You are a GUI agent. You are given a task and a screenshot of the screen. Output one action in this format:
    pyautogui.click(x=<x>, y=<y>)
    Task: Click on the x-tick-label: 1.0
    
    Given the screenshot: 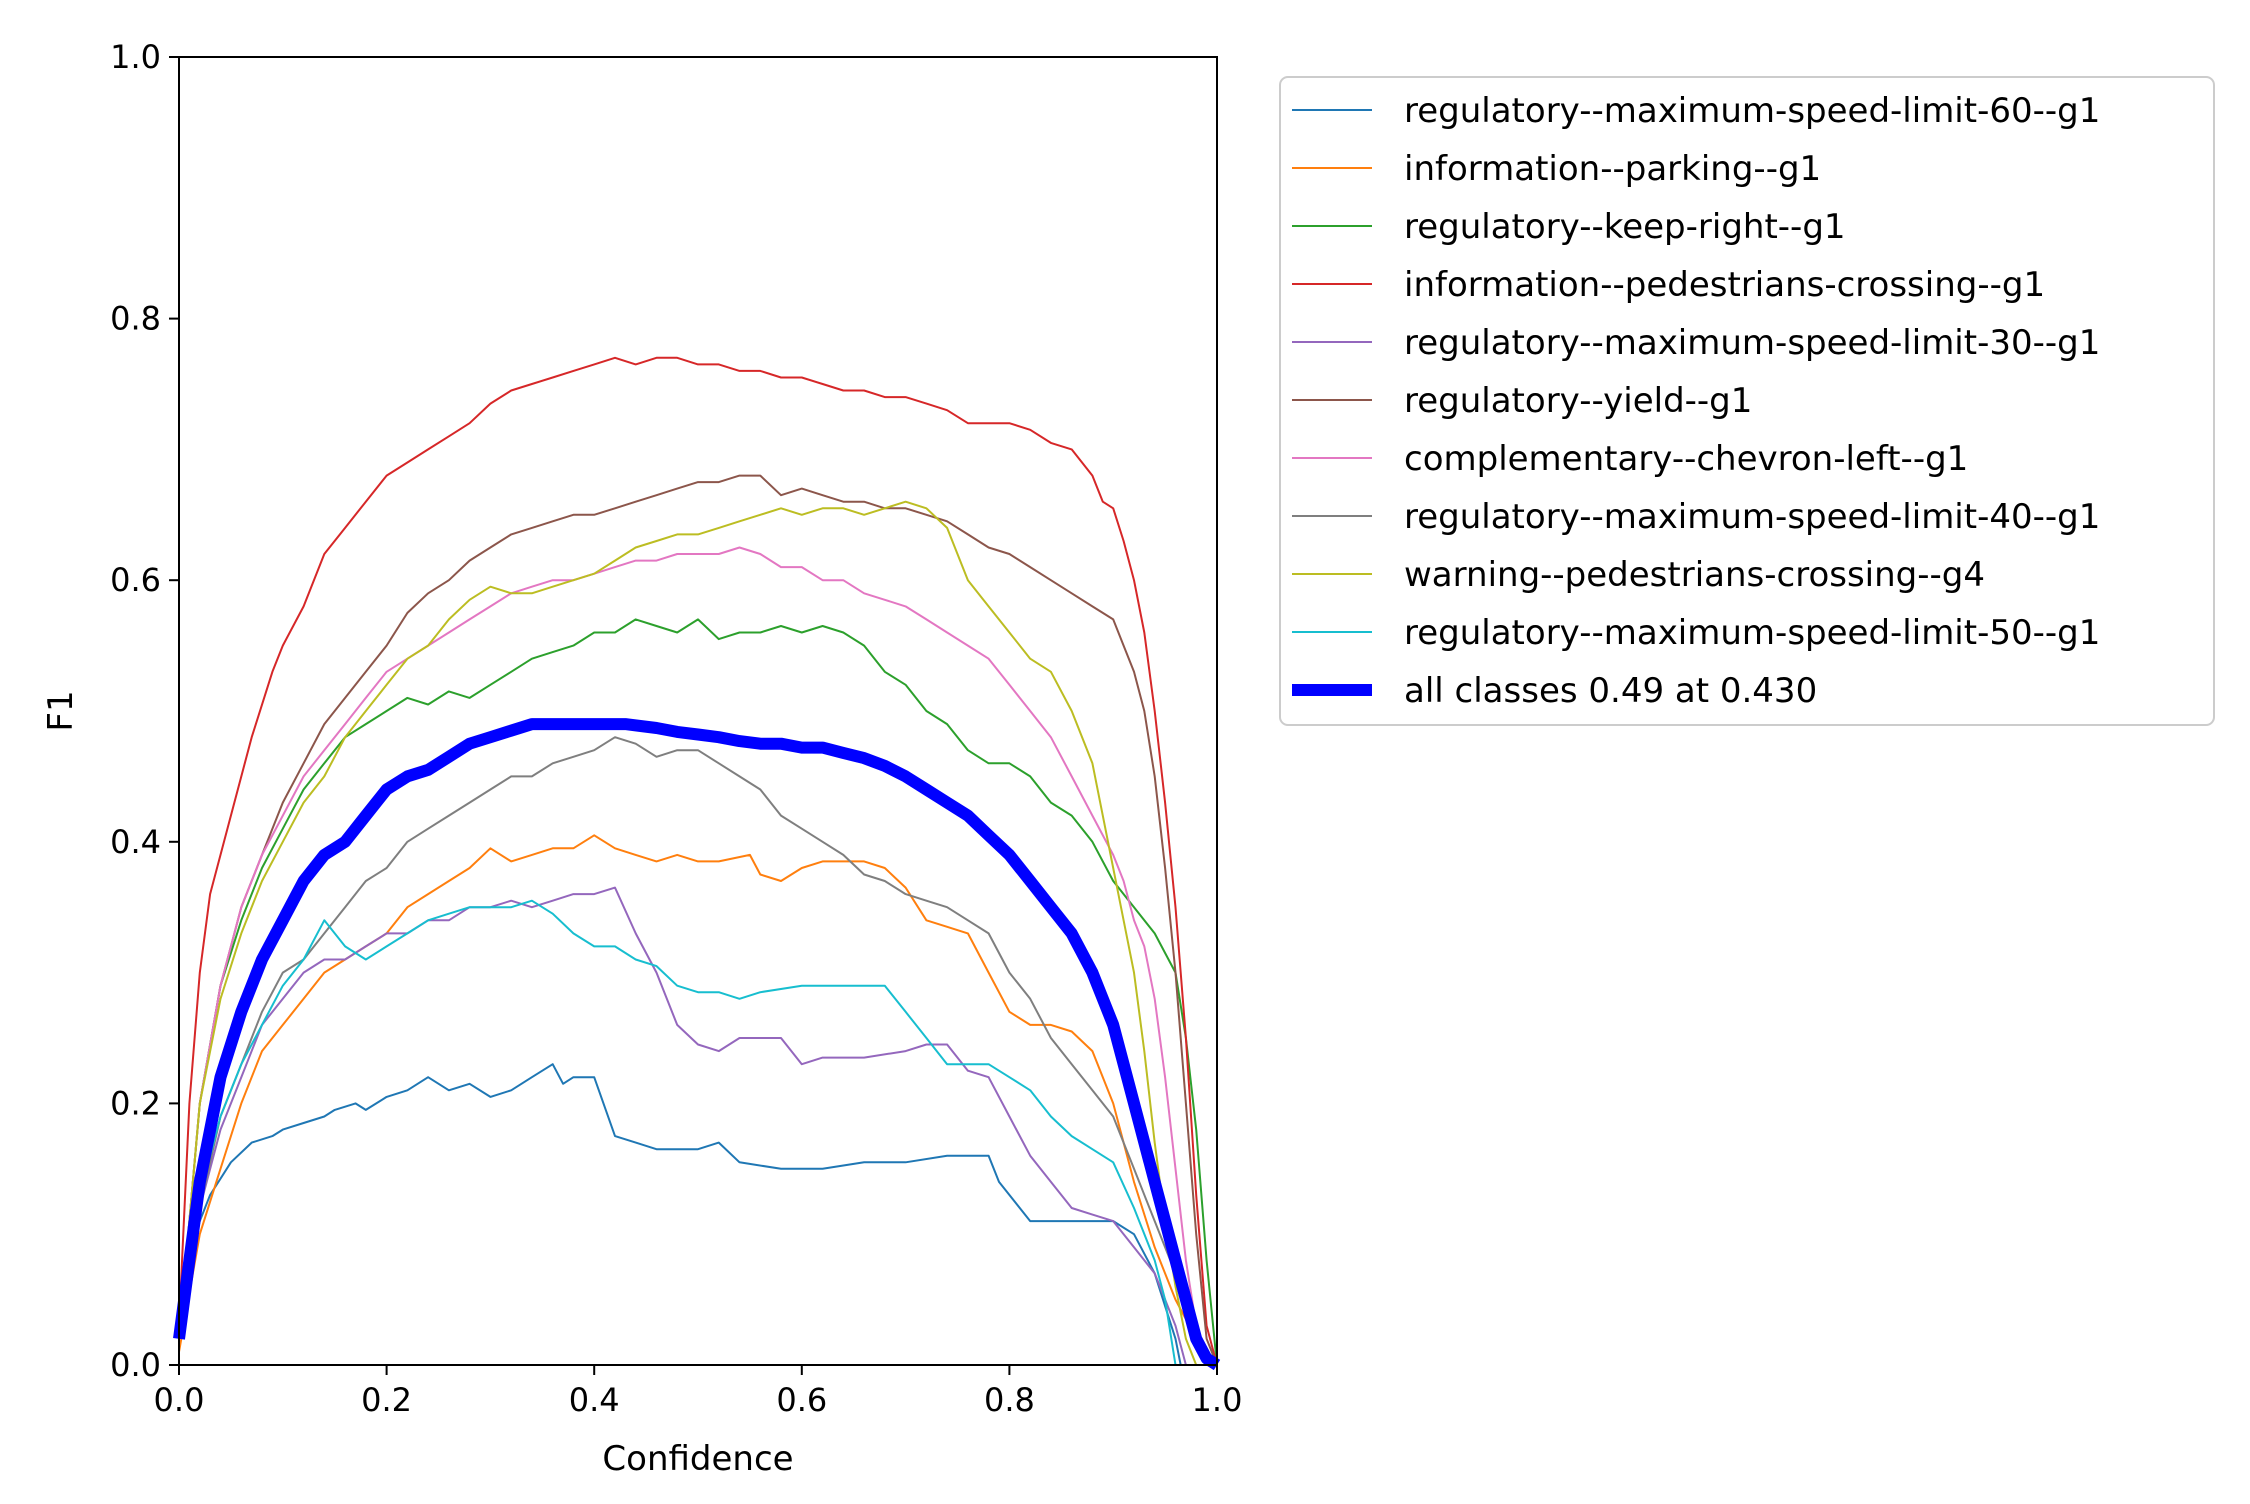 What is the action you would take?
    pyautogui.click(x=1217, y=1400)
    